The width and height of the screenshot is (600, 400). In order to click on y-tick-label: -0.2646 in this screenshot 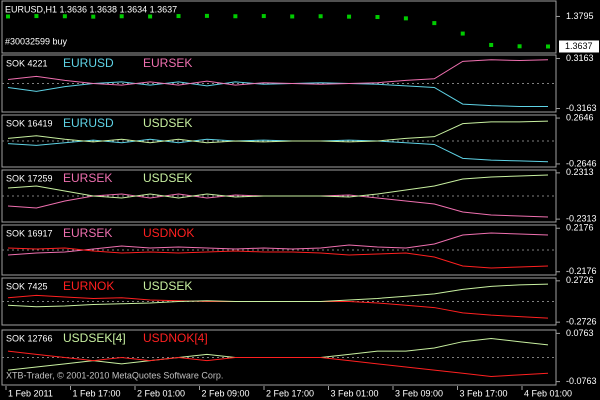, I will do `click(581, 163)`.